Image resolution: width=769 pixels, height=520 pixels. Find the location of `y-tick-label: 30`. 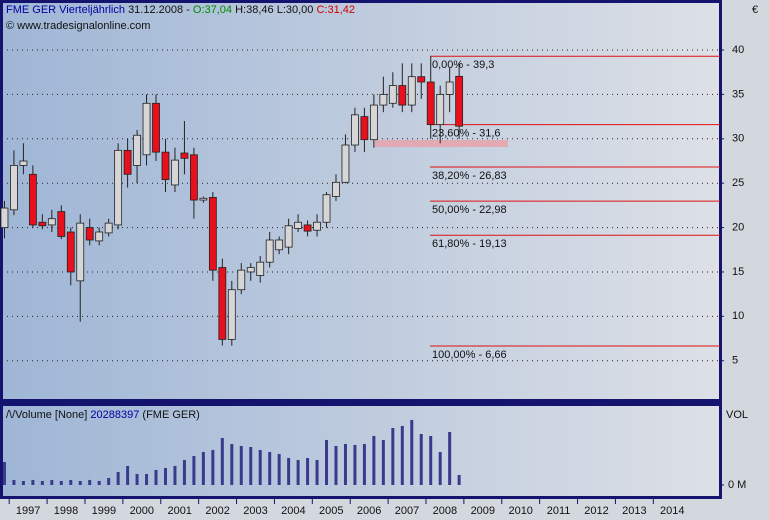

y-tick-label: 30 is located at coordinates (738, 139).